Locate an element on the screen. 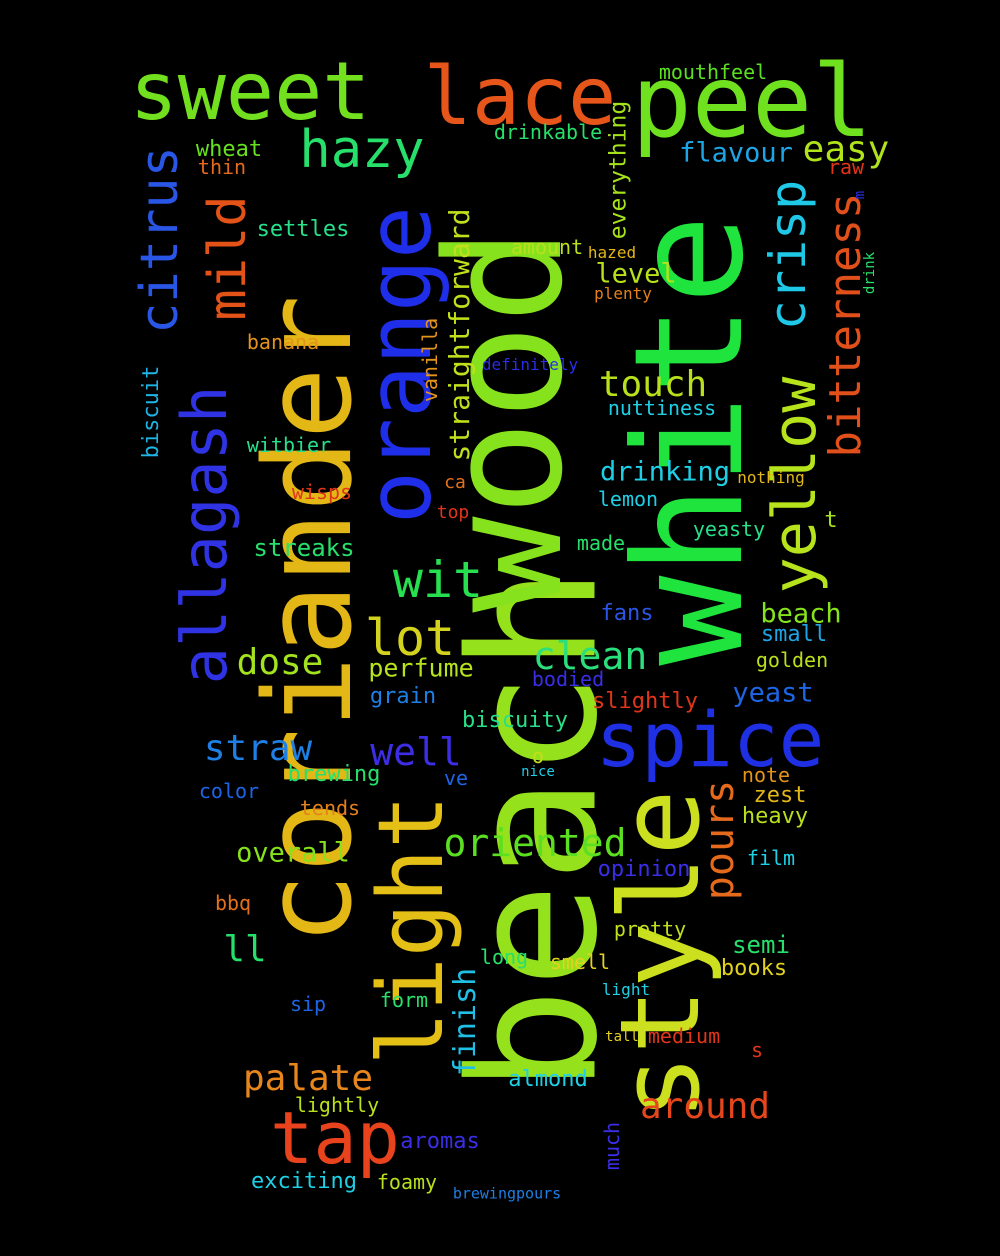  word: color is located at coordinates (229, 791).